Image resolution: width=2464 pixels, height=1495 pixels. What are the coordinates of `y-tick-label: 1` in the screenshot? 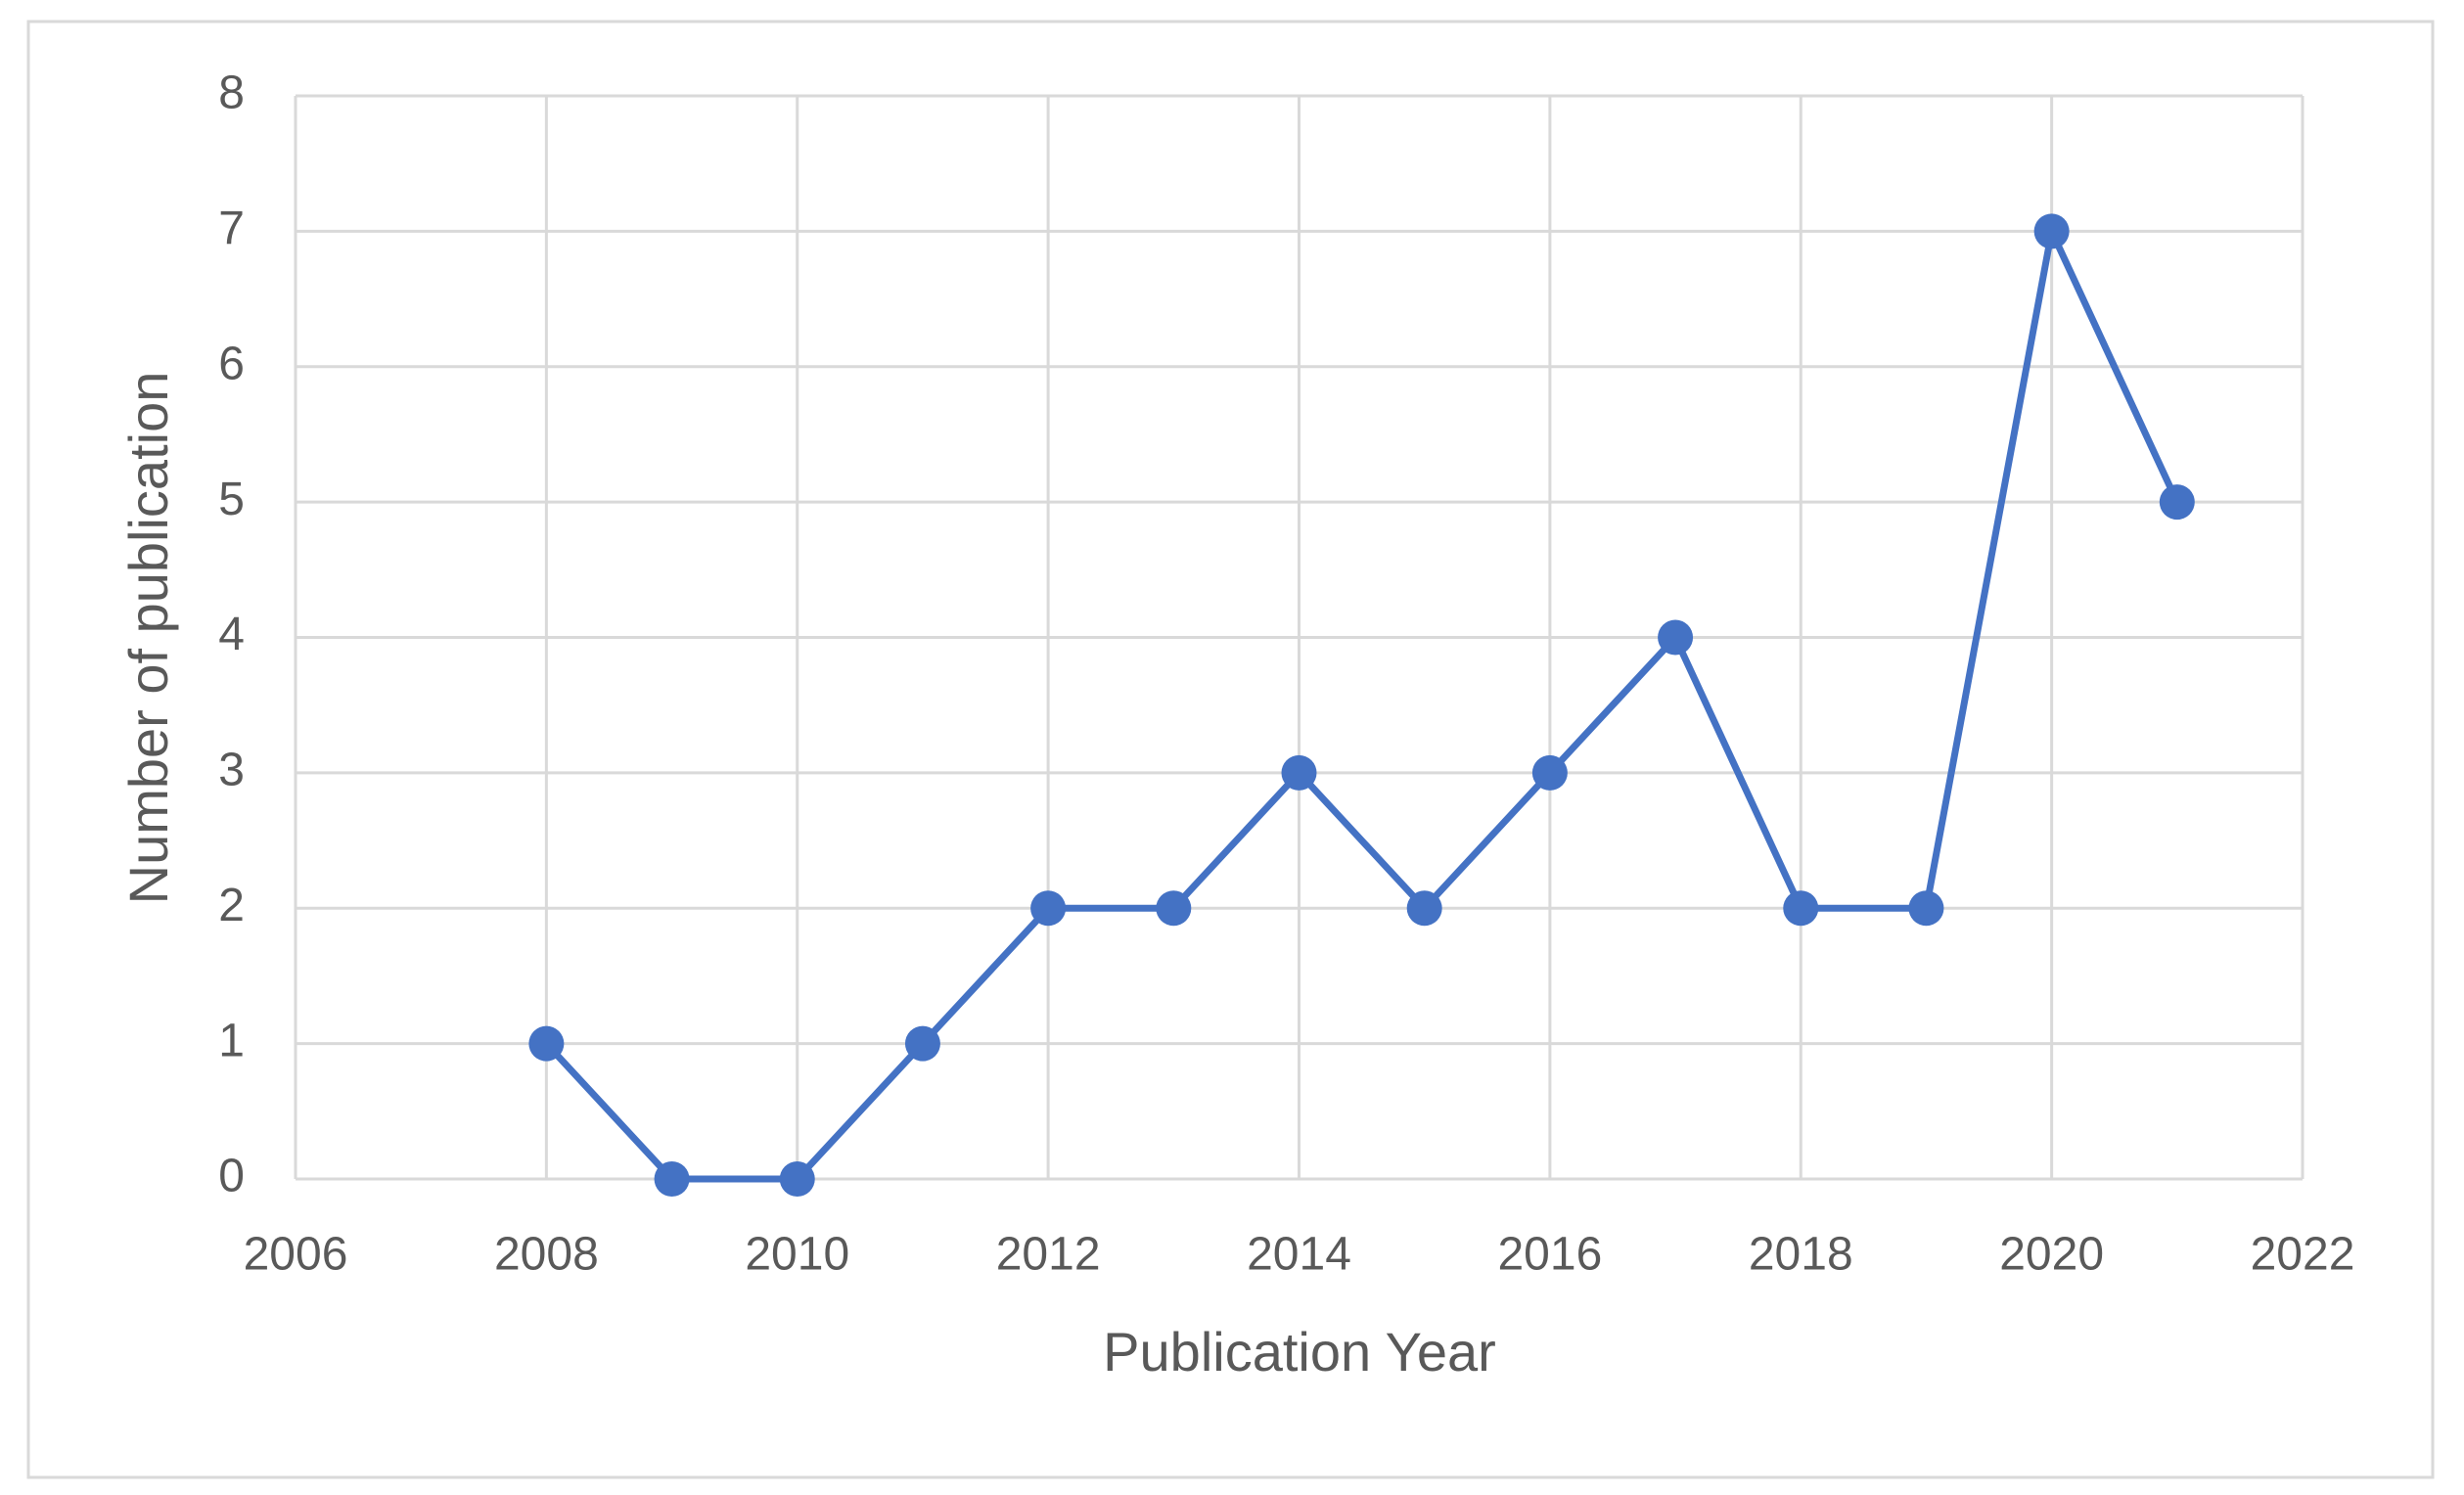 It's located at (232, 1040).